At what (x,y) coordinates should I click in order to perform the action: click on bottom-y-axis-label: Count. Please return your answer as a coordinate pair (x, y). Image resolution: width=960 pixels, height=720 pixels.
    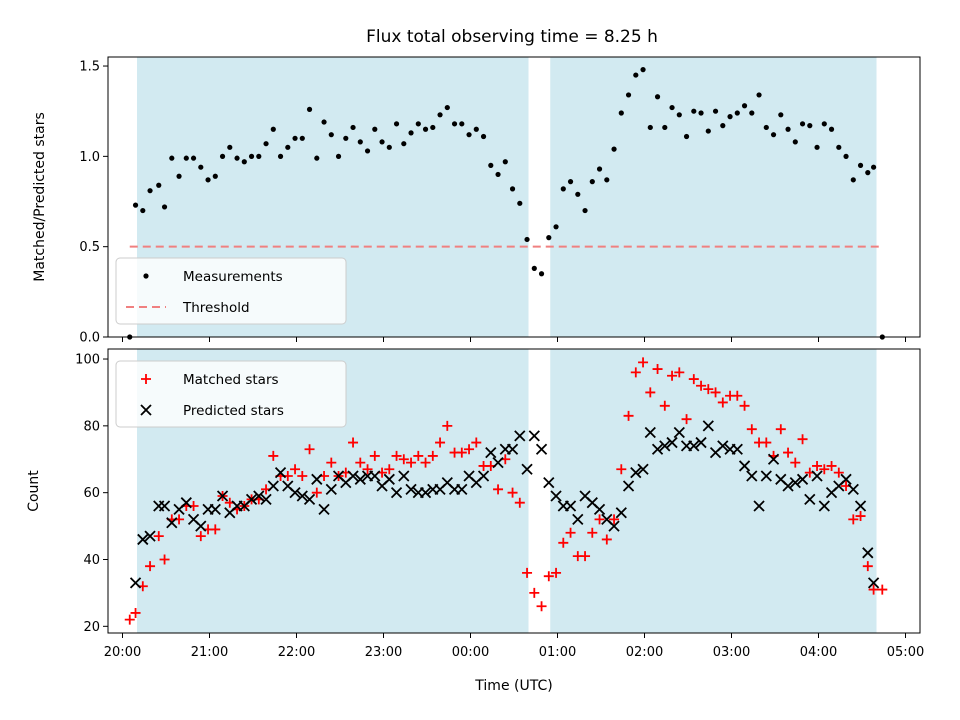
    Looking at the image, I should click on (34, 491).